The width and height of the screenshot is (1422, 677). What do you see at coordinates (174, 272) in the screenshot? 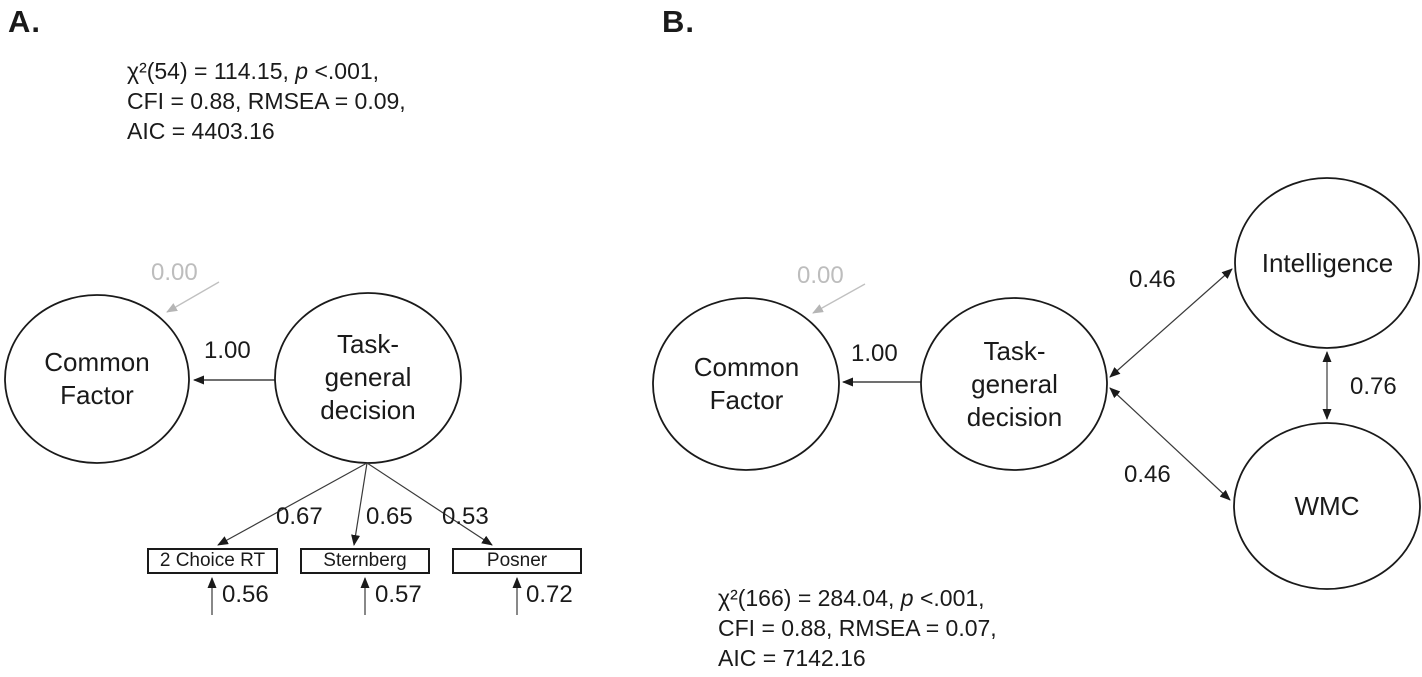
I see `variance-value-a: 0.00` at bounding box center [174, 272].